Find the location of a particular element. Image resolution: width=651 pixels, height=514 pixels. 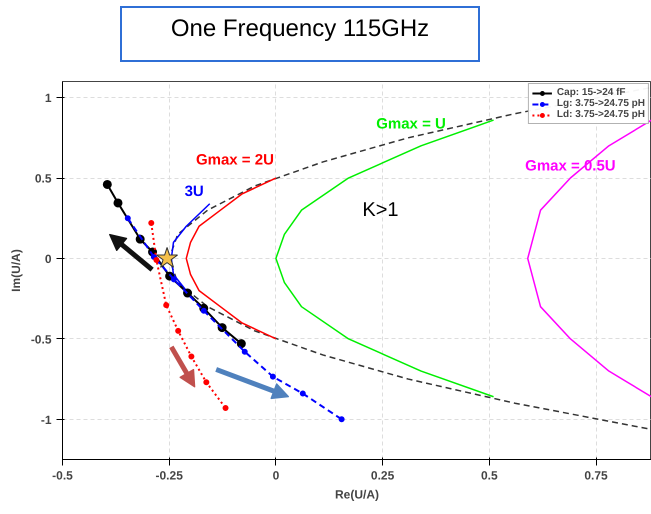

y-tick-label: -0.5 is located at coordinates (41, 339).